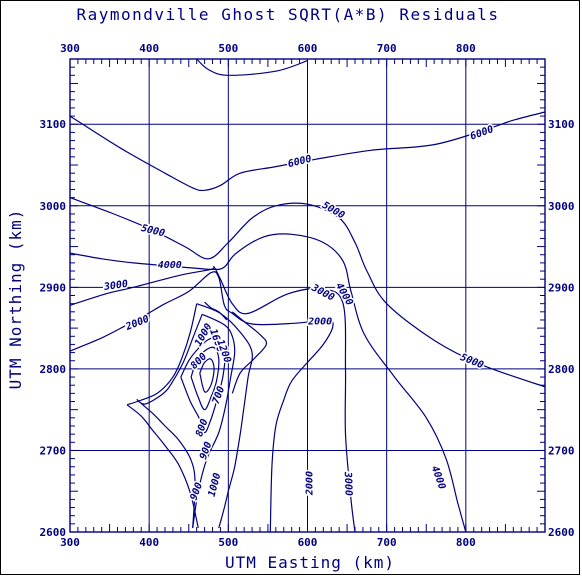  Describe the element at coordinates (561, 206) in the screenshot. I see `y-tick-label-right: 3000` at that location.